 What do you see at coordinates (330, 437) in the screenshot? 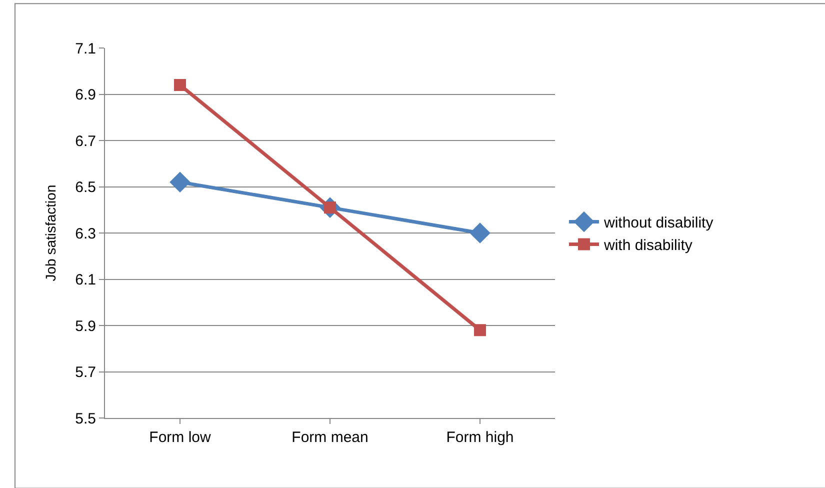
I see `x-tick-label: Form mean` at bounding box center [330, 437].